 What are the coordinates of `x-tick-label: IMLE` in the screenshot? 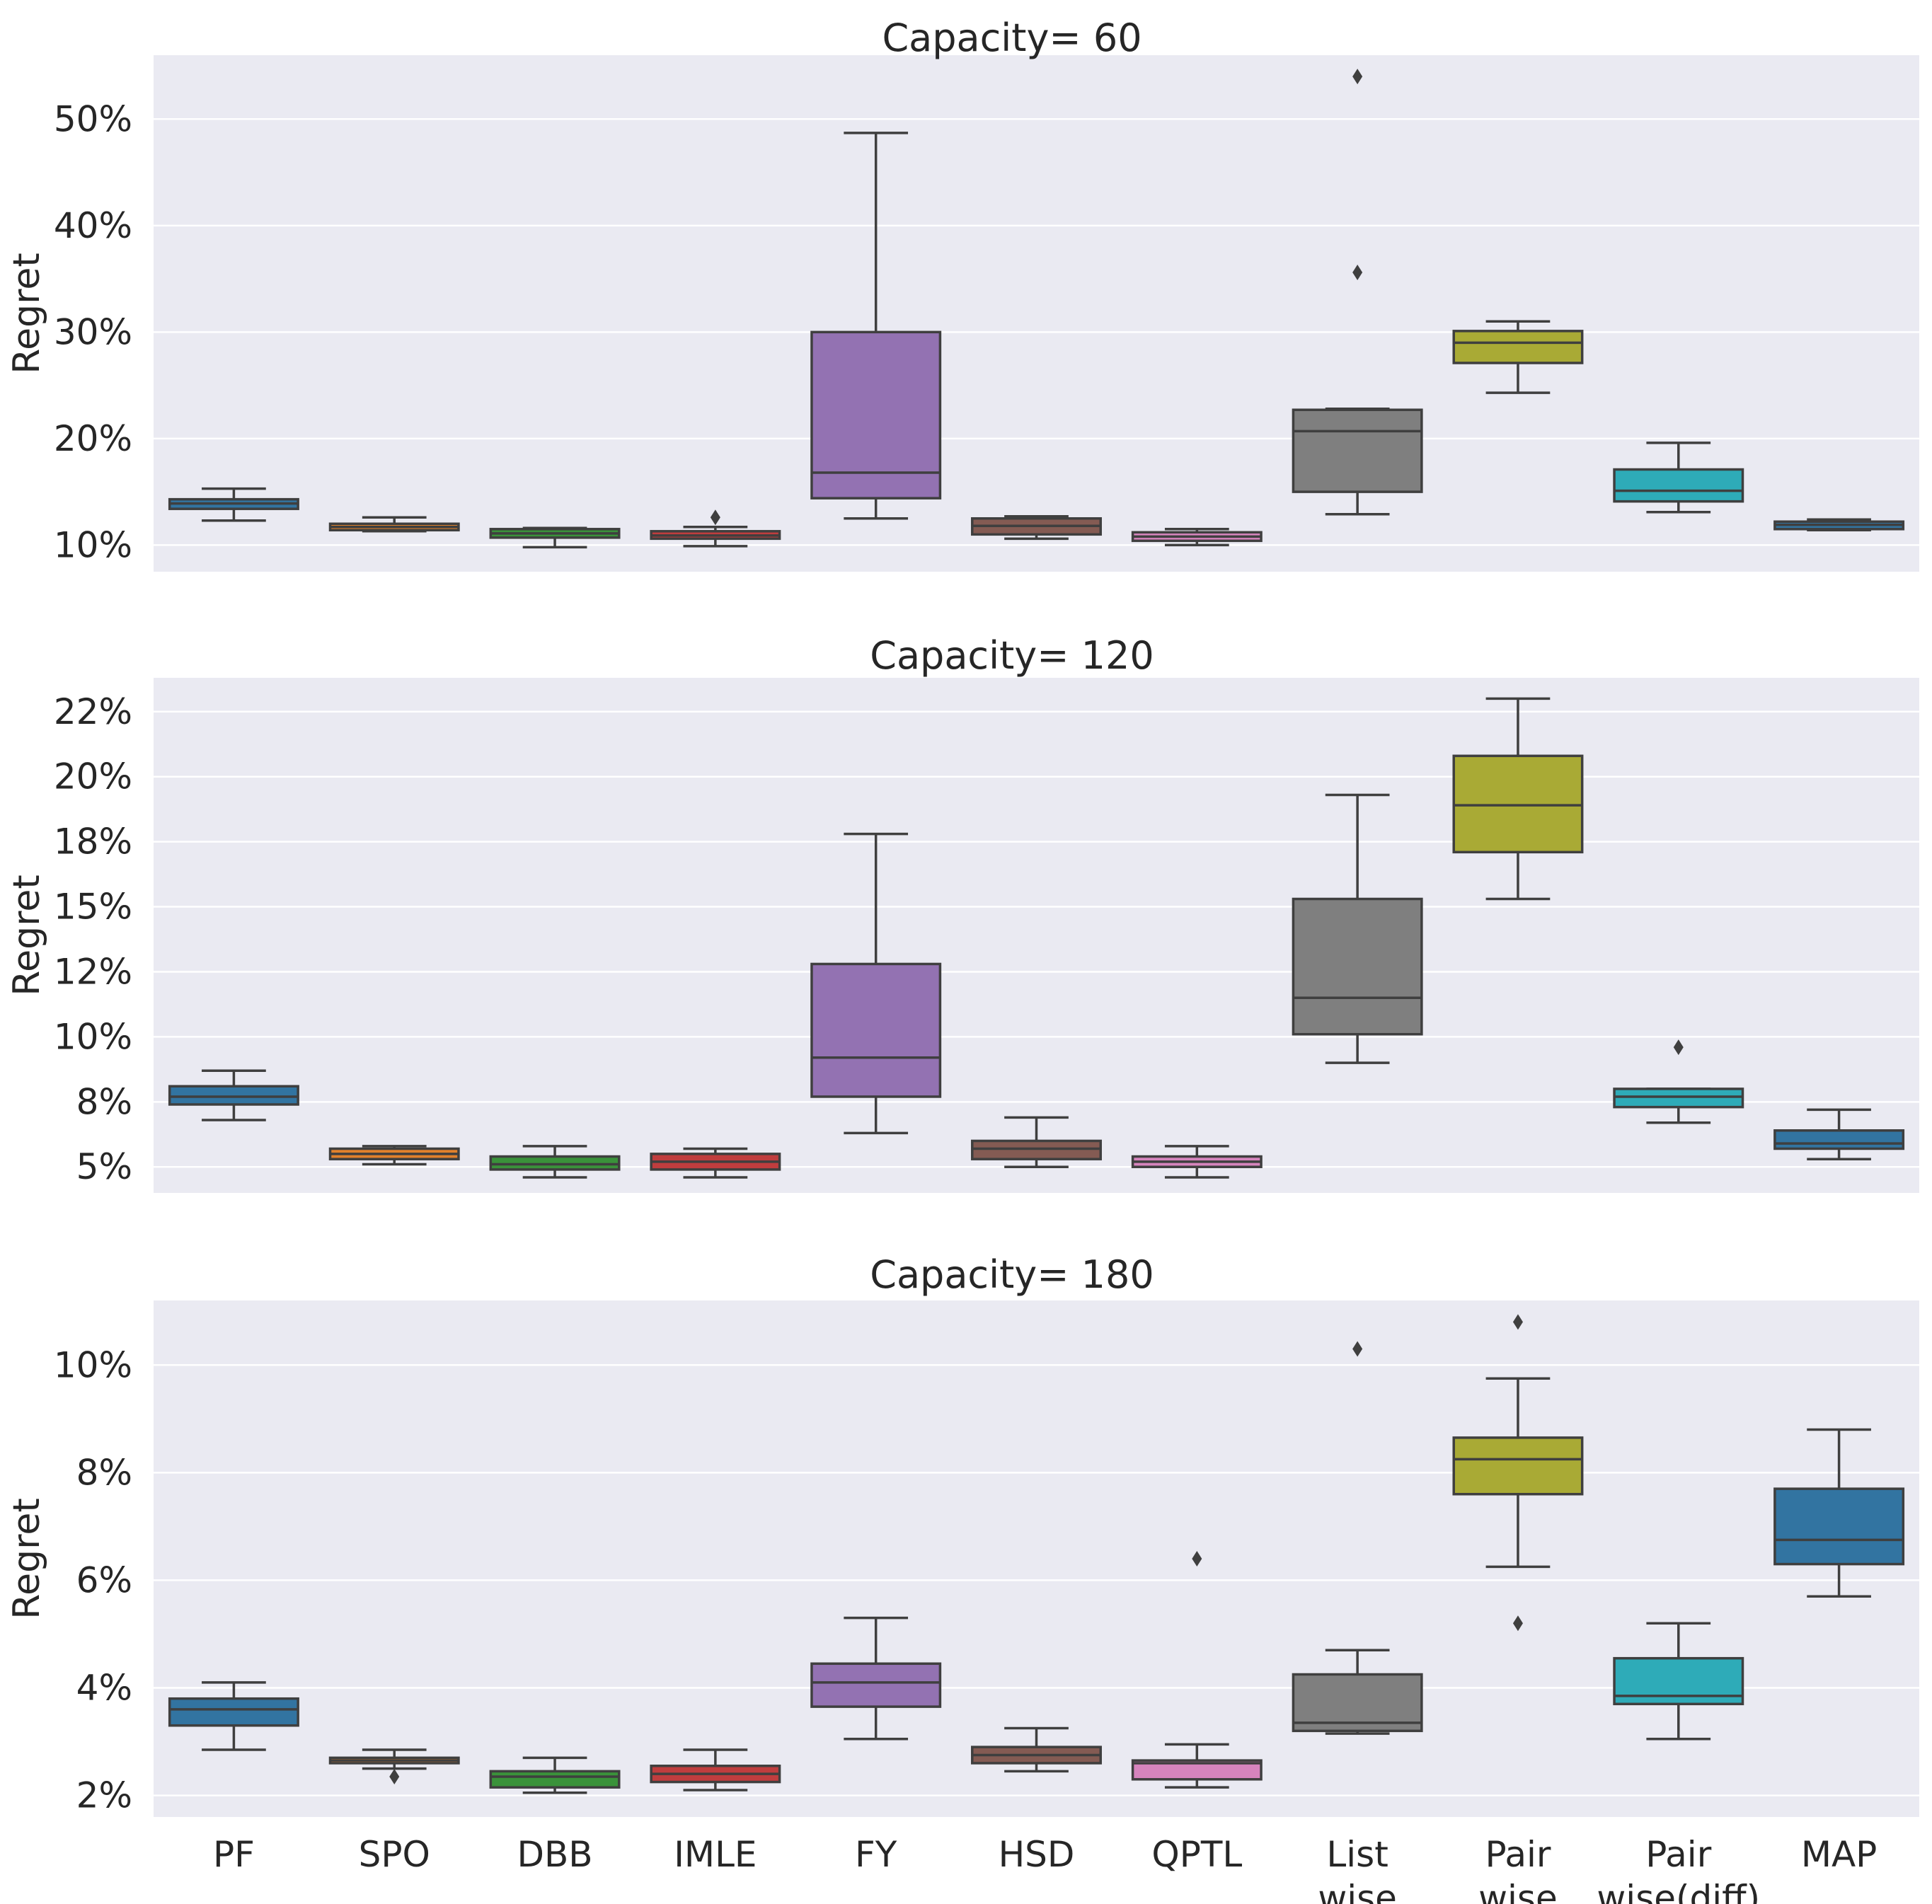 It's located at (716, 1854).